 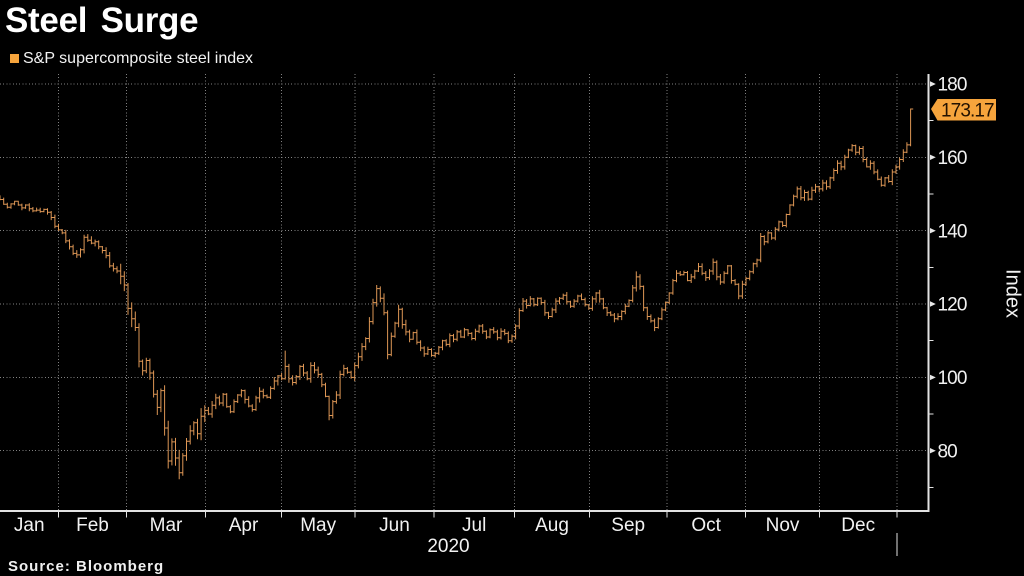 What do you see at coordinates (952, 305) in the screenshot?
I see `svg-text: 120` at bounding box center [952, 305].